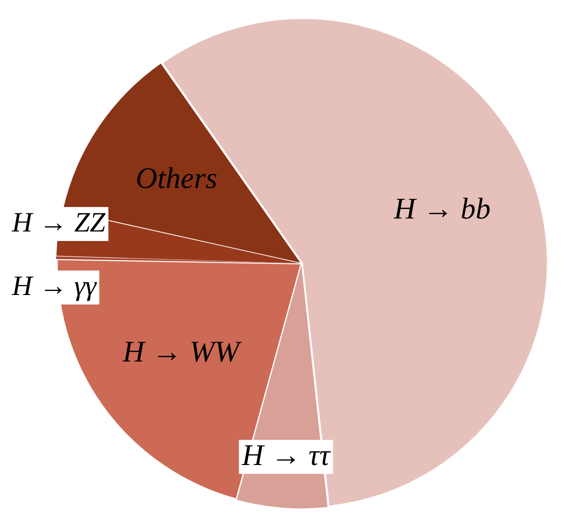  I want to click on slice-label: Others, so click(177, 178).